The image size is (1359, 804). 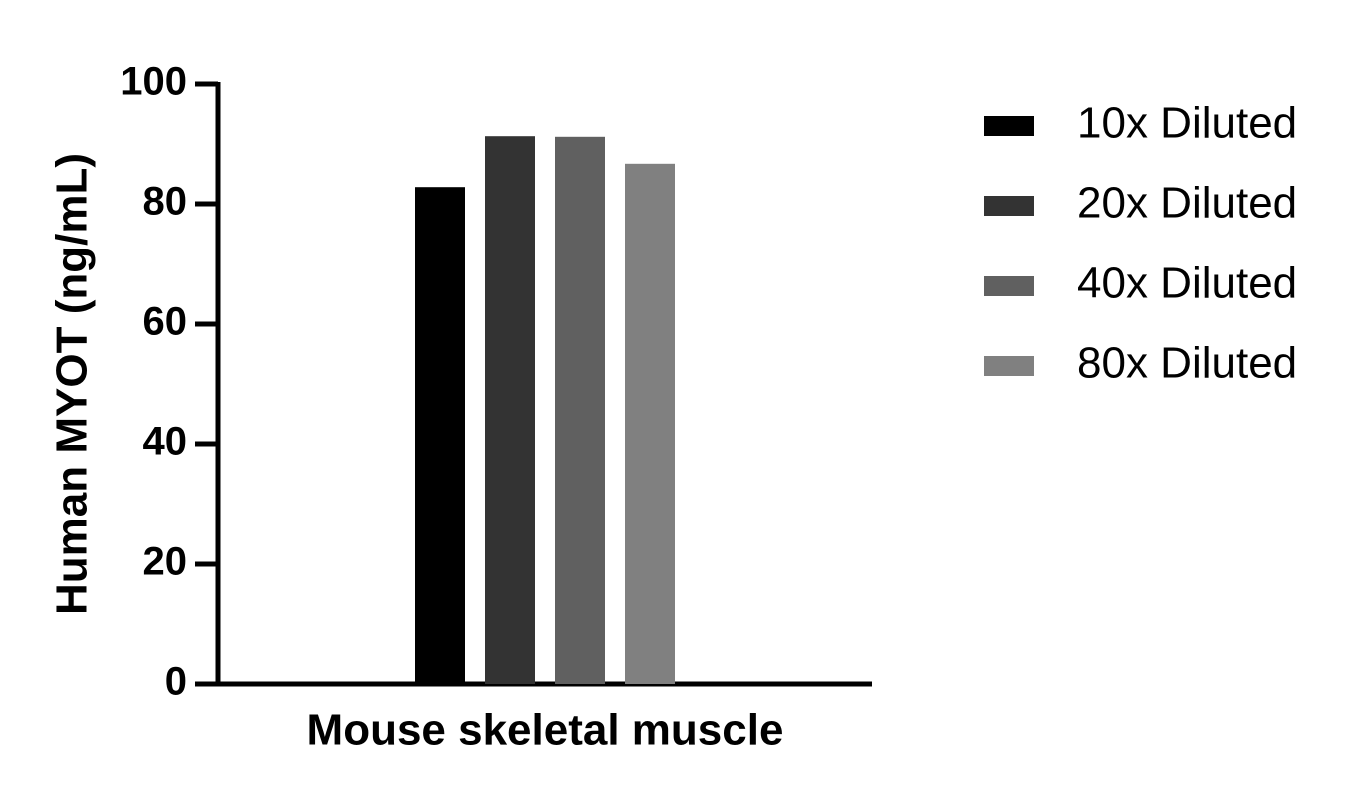 What do you see at coordinates (1187, 283) in the screenshot?
I see `legend-label: 40x Diluted` at bounding box center [1187, 283].